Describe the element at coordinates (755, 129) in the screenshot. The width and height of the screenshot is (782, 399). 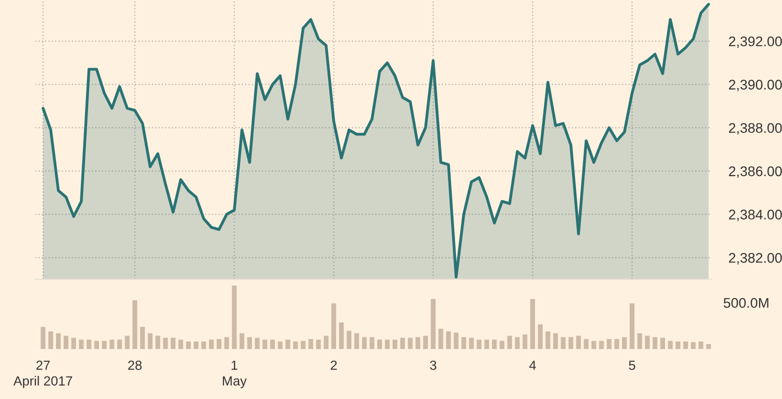
I see `y-tick-label: 2,388.00` at that location.